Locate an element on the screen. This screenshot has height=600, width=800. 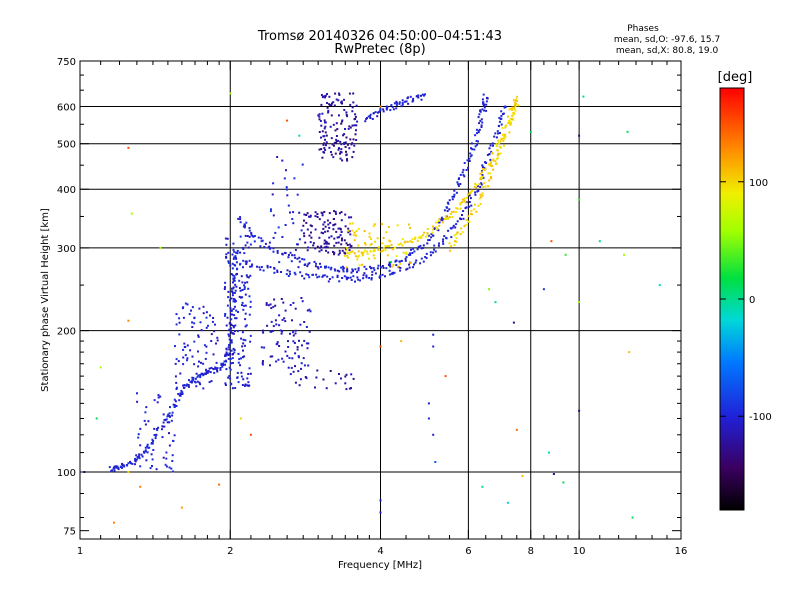
x-axis-label: Frequency [MHz] is located at coordinates (380, 565).